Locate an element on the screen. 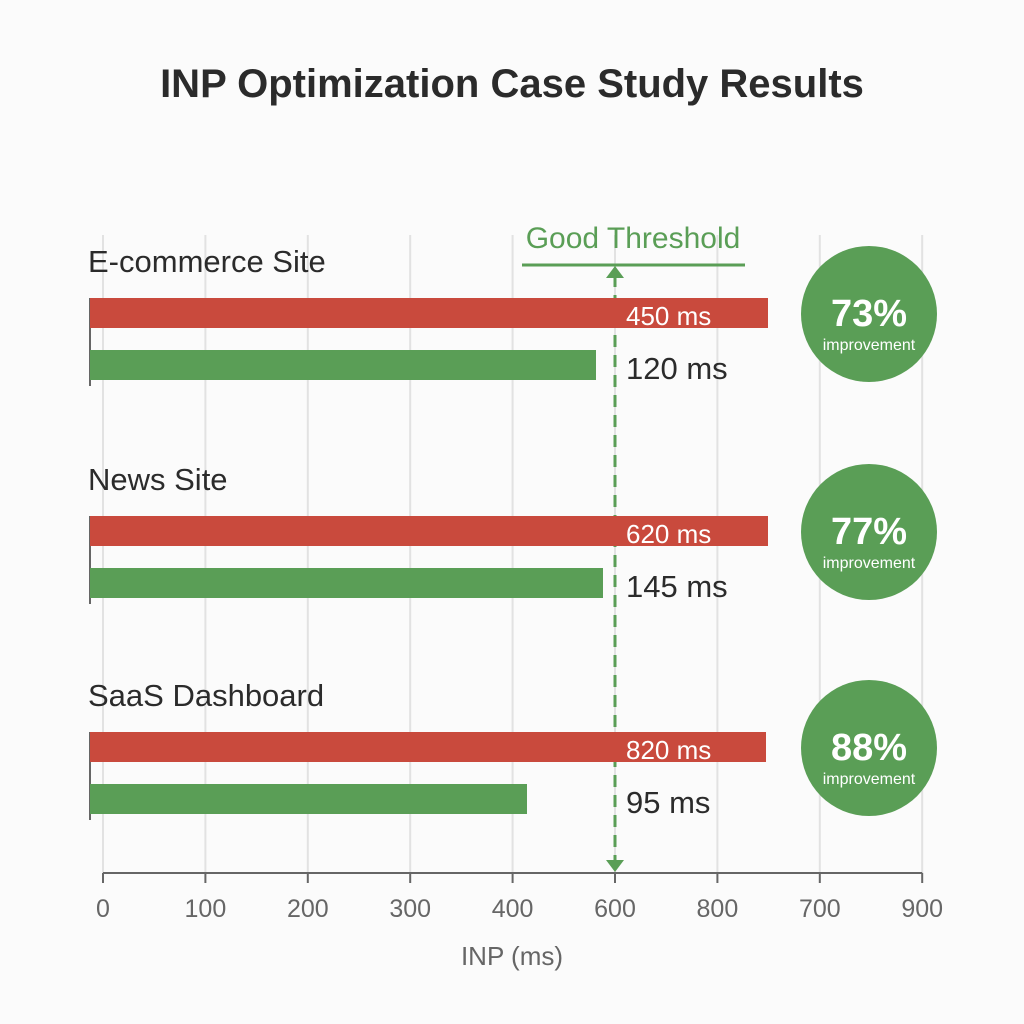  bar-after-label: 95 ms is located at coordinates (668, 802).